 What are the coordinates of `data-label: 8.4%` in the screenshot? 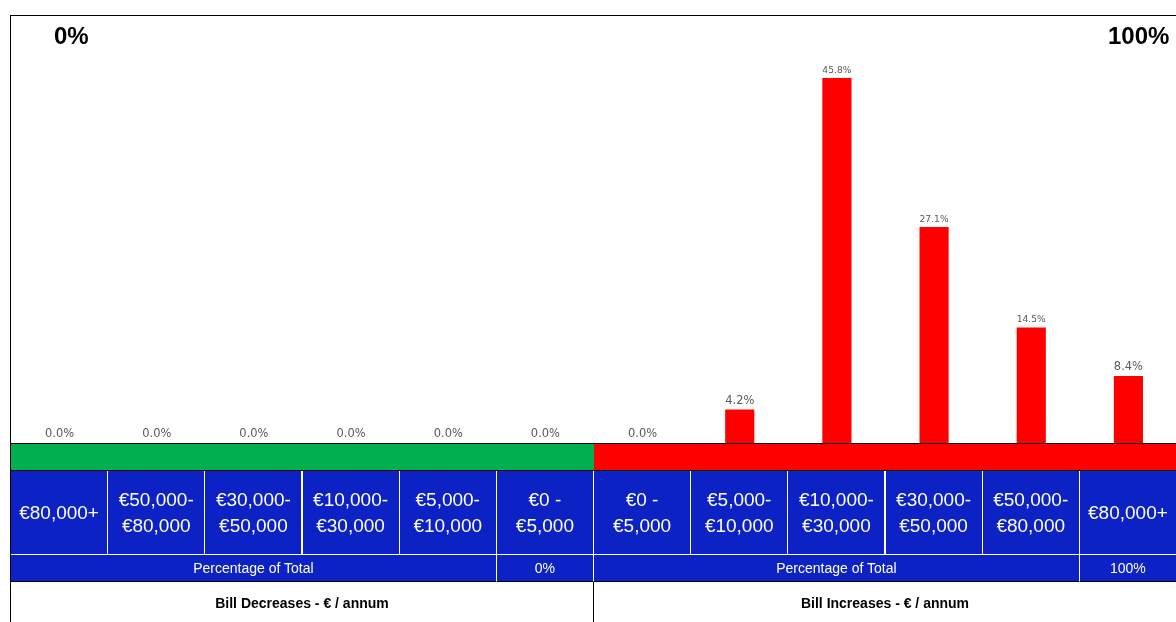 It's located at (1128, 366).